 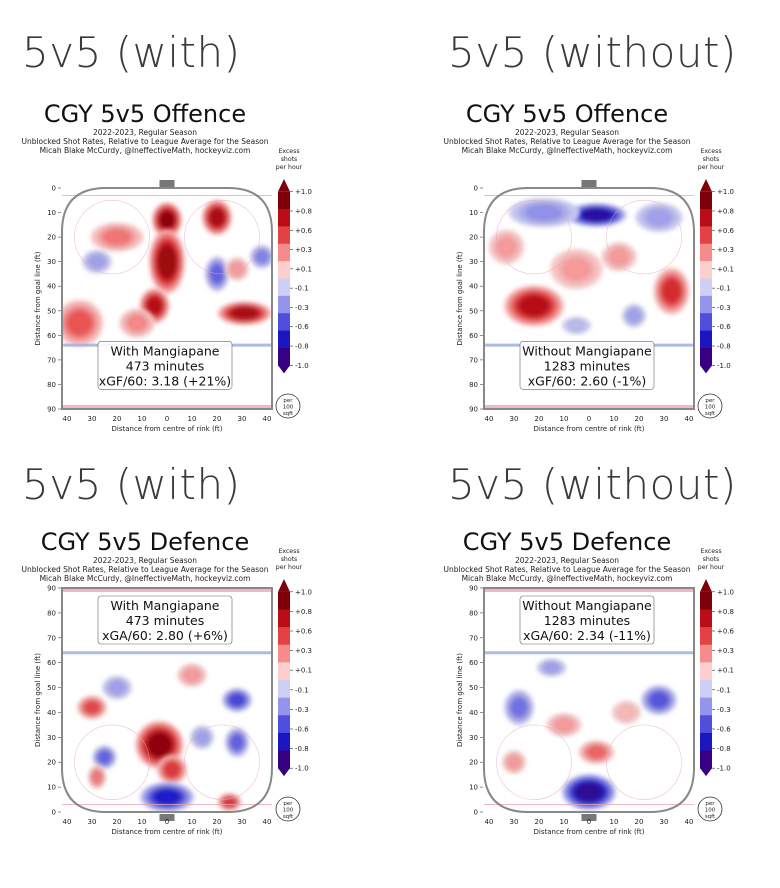 I want to click on colorbar-label: -0.3, so click(x=724, y=710).